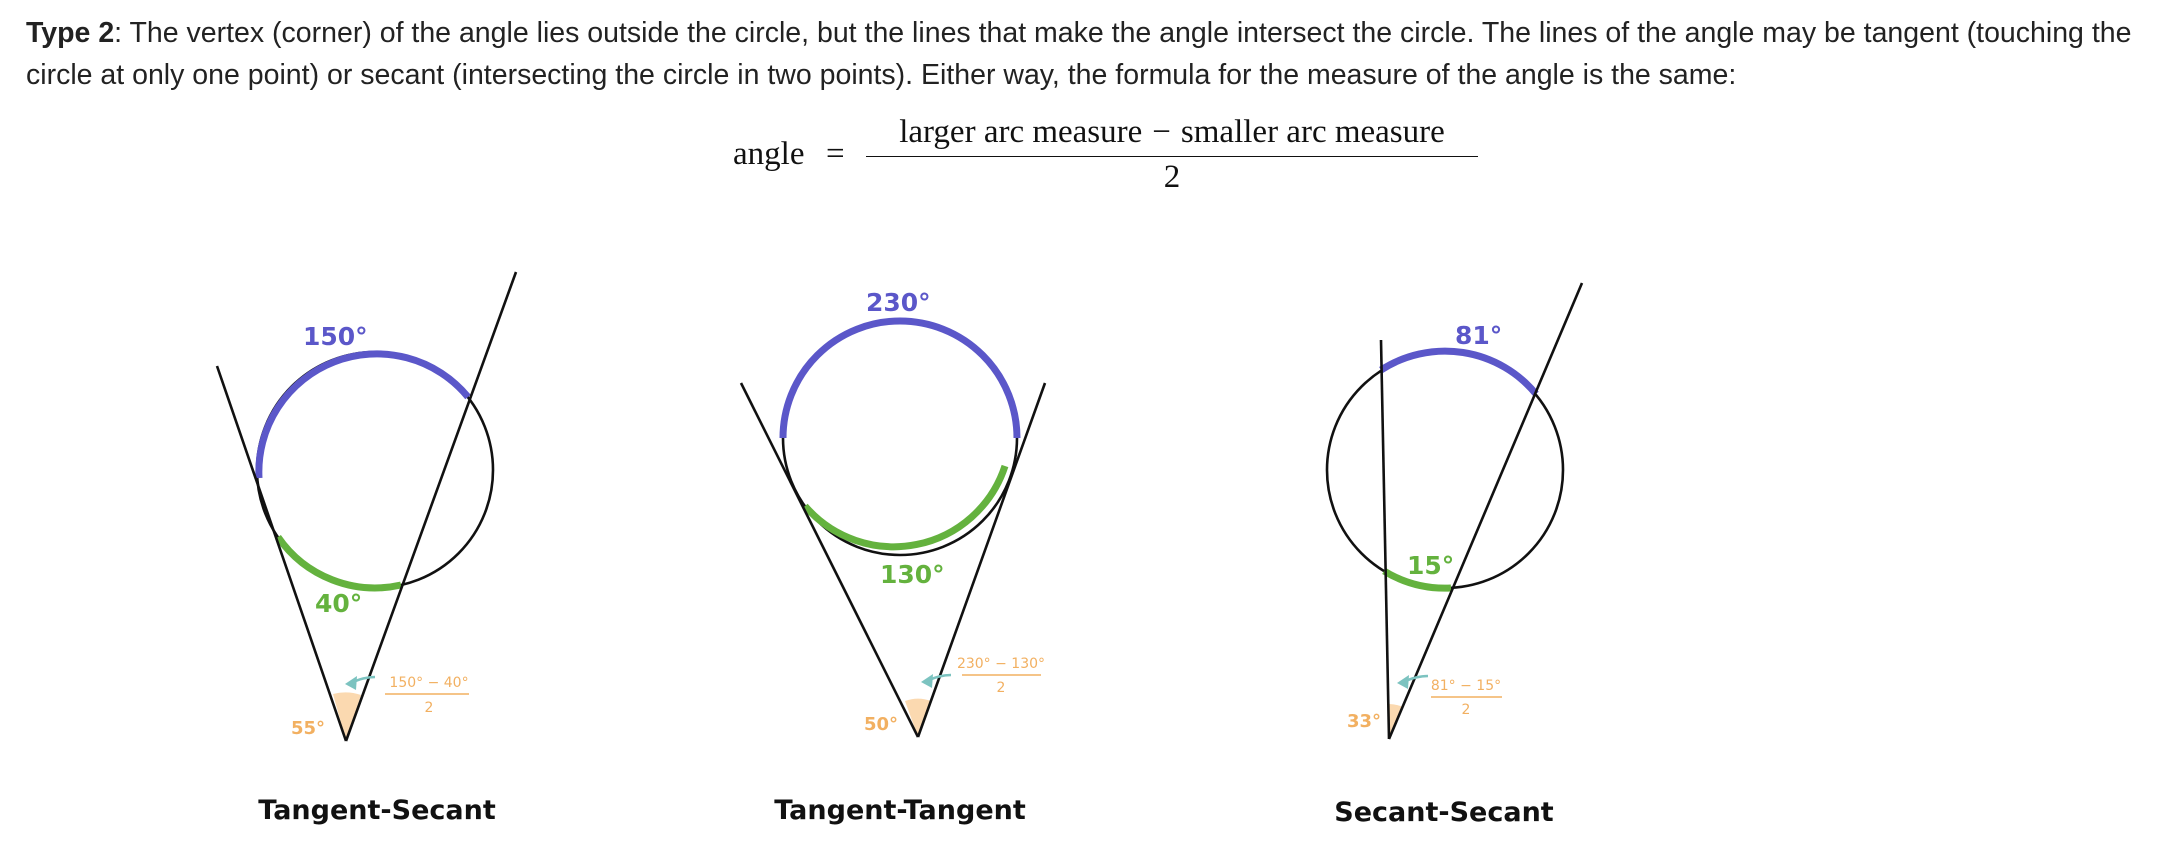 This screenshot has width=2166, height=858. What do you see at coordinates (428, 683) in the screenshot?
I see `fraction-numerator: 150° − 40°` at bounding box center [428, 683].